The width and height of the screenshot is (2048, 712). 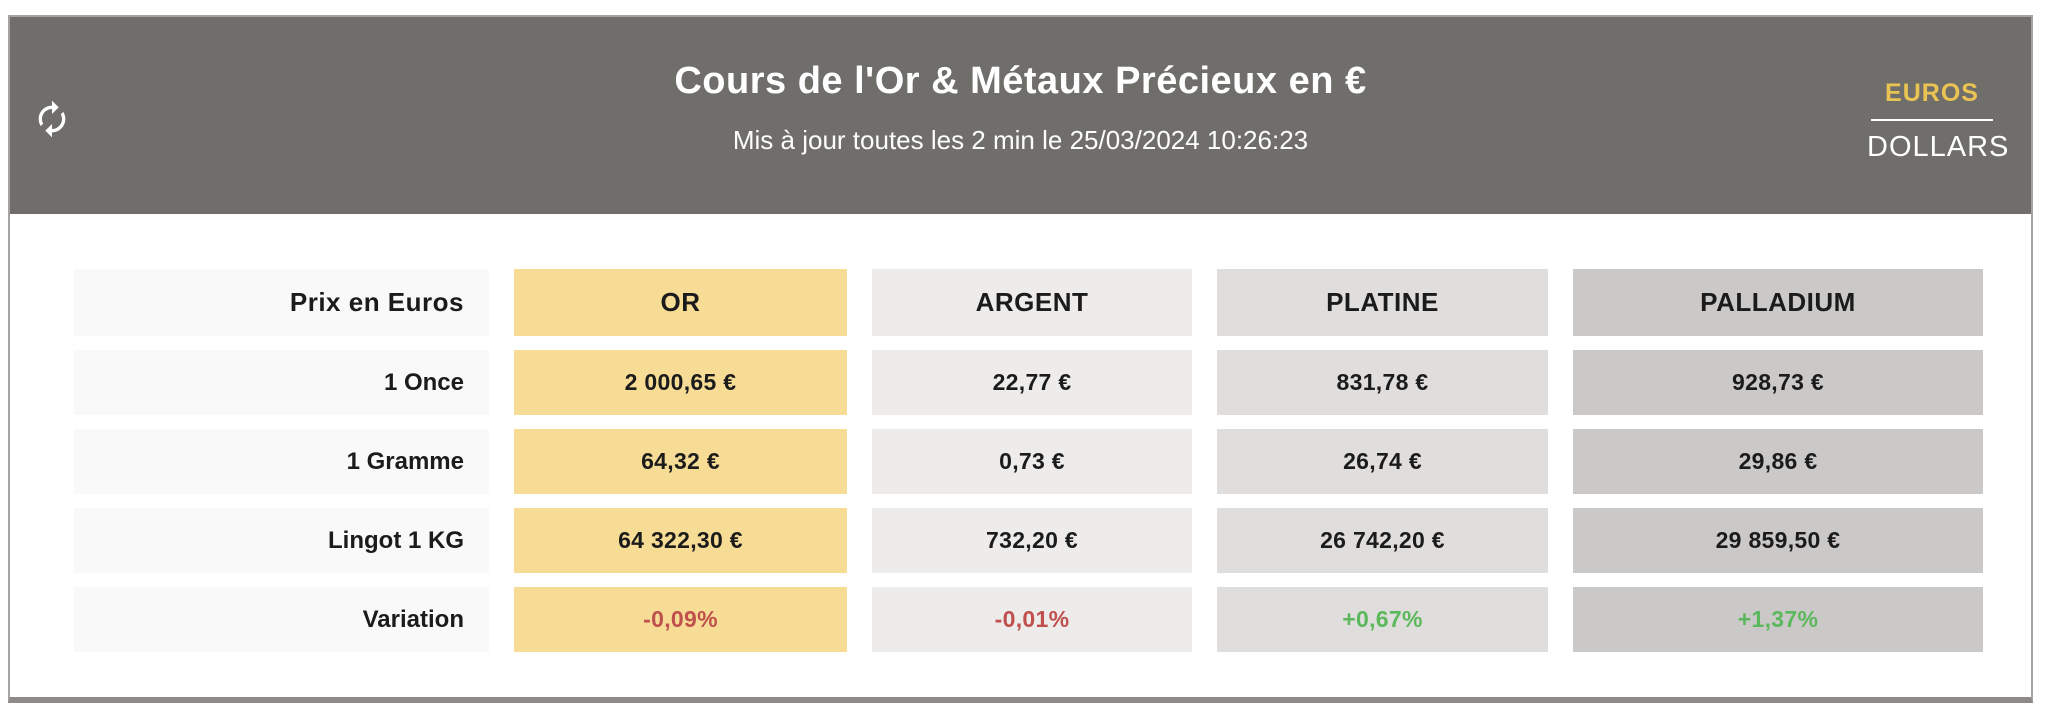 What do you see at coordinates (281, 302) in the screenshot?
I see `table-corner-label: Prix en Euros` at bounding box center [281, 302].